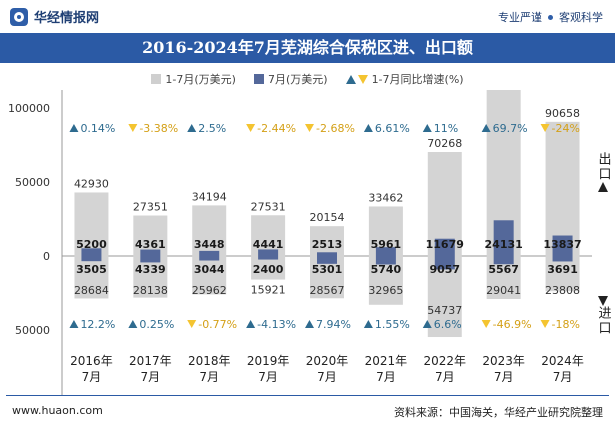 The width and height of the screenshot is (615, 427). I want to click on label-import-month: 5301, so click(327, 269).